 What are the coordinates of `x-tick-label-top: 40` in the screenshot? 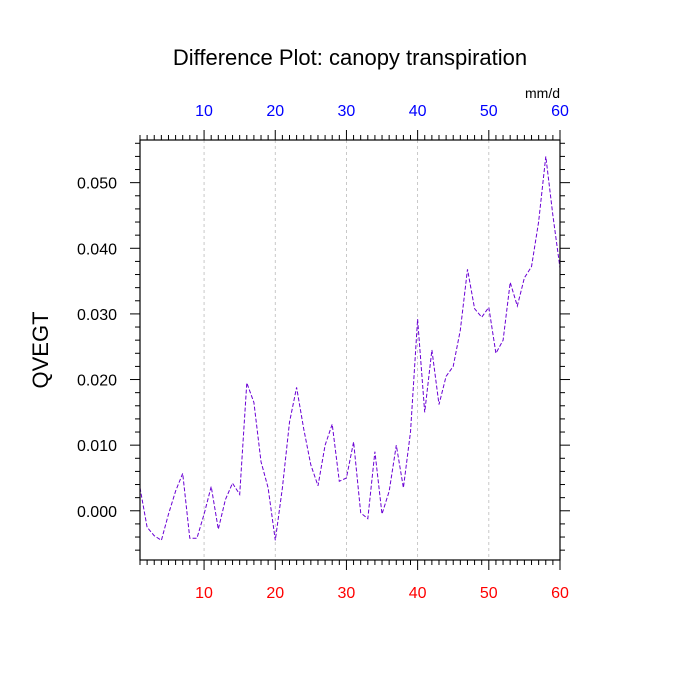 It's located at (418, 111).